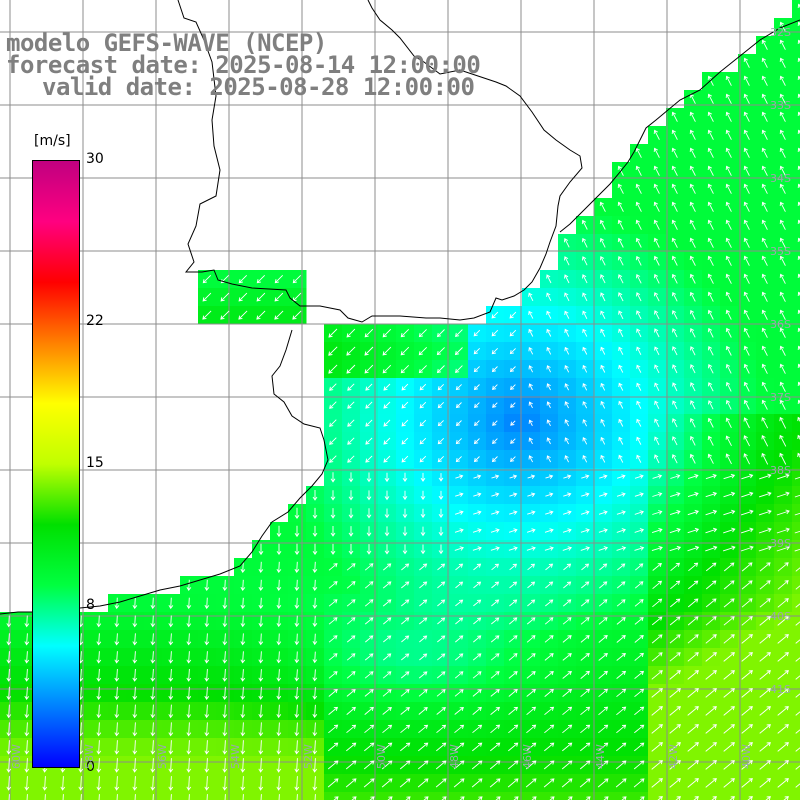 The image size is (800, 800). Describe the element at coordinates (56, 464) in the screenshot. I see `colorbar` at that location.